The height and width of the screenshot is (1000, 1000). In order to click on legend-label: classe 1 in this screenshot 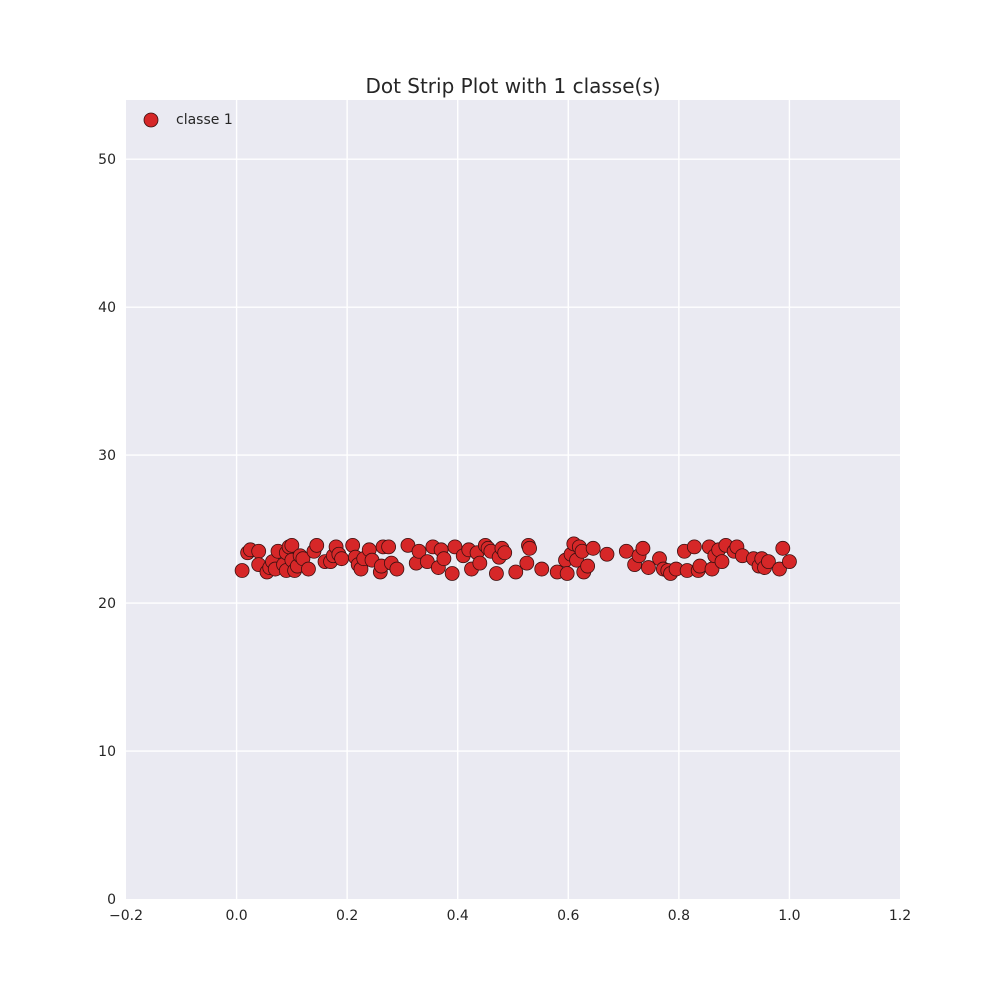, I will do `click(204, 120)`.